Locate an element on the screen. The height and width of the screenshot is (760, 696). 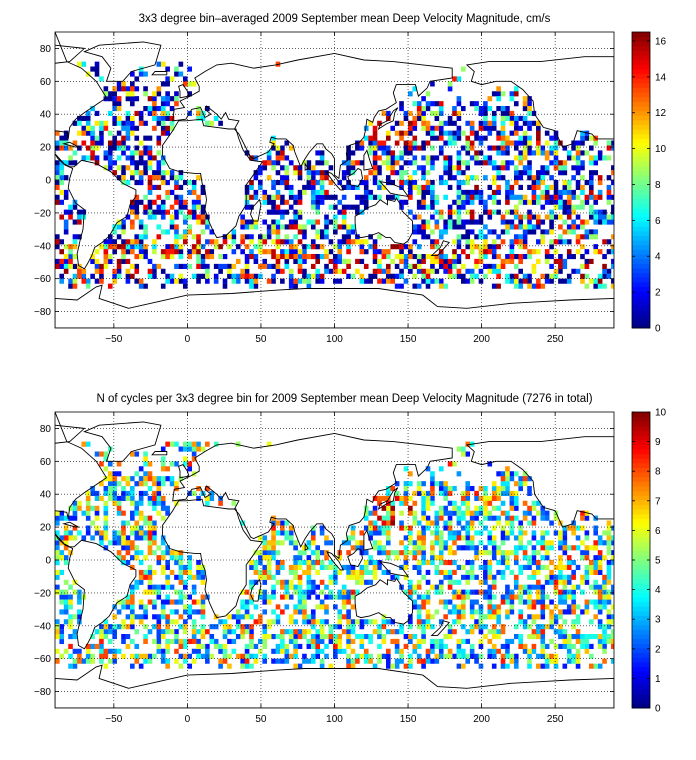
y-tick-label: 80 is located at coordinates (46, 429).